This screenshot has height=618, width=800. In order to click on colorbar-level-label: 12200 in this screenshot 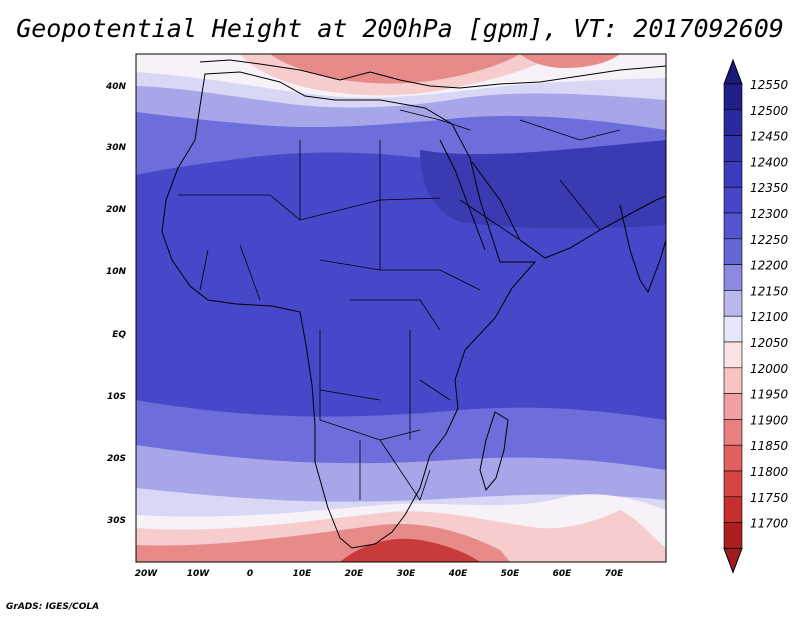, I will do `click(769, 266)`.